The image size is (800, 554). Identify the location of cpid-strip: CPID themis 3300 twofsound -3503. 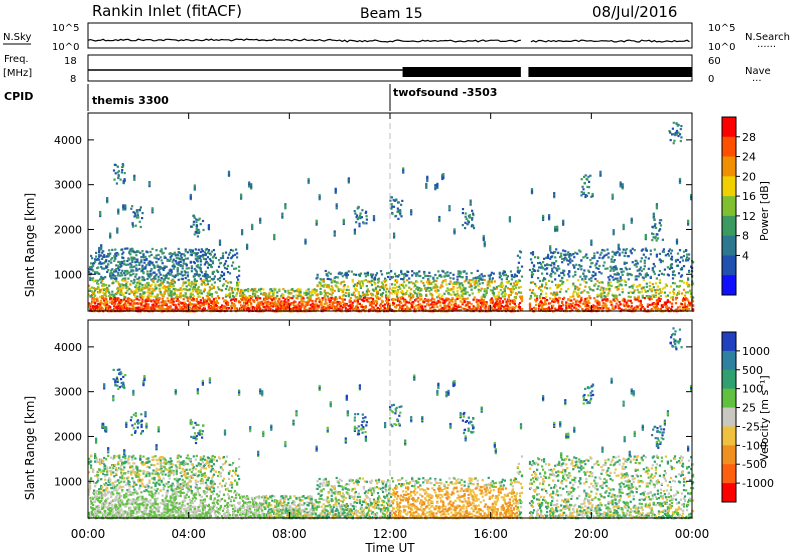
(250, 97).